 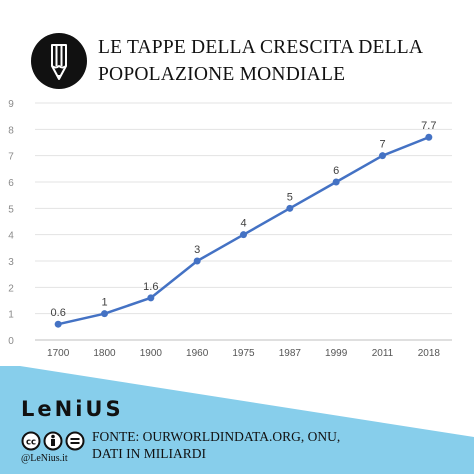 What do you see at coordinates (104, 353) in the screenshot?
I see `x-tick-label: 1800` at bounding box center [104, 353].